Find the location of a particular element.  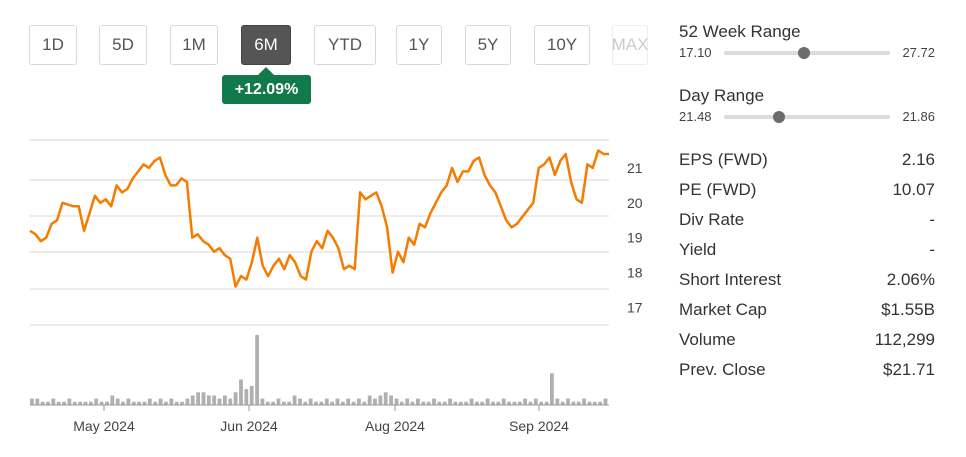

range-button-1y: 1Y is located at coordinates (419, 45).